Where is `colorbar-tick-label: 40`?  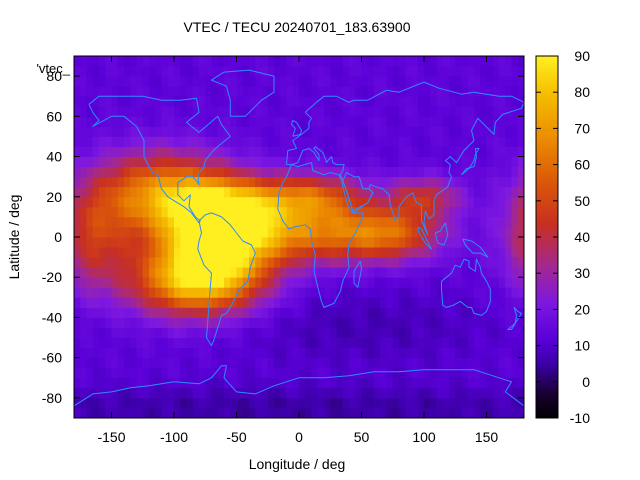 colorbar-tick-label: 40 is located at coordinates (582, 237).